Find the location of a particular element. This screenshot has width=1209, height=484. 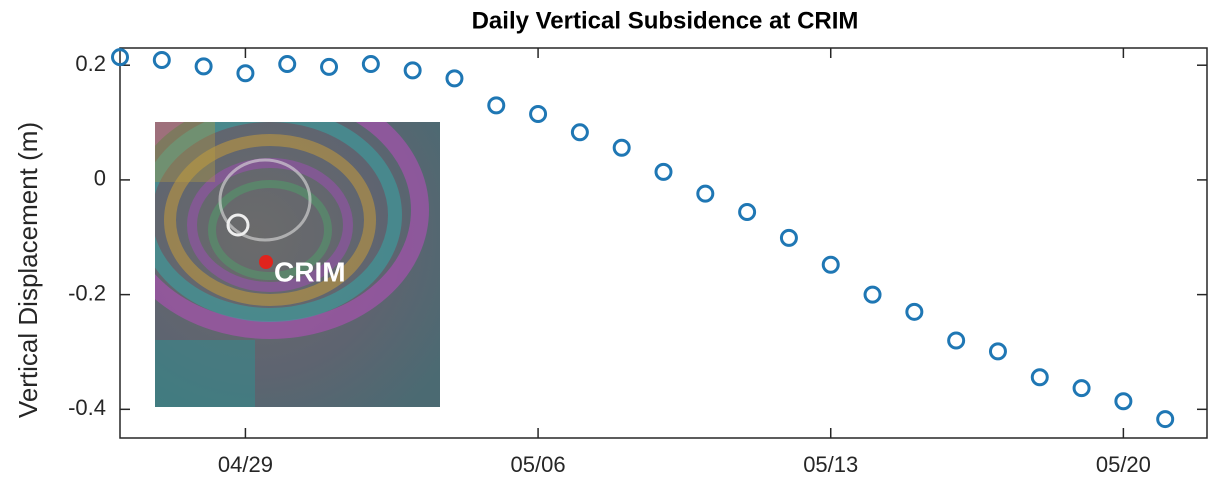

y-axis-label: Vertical Displacement (m) is located at coordinates (28, 270).